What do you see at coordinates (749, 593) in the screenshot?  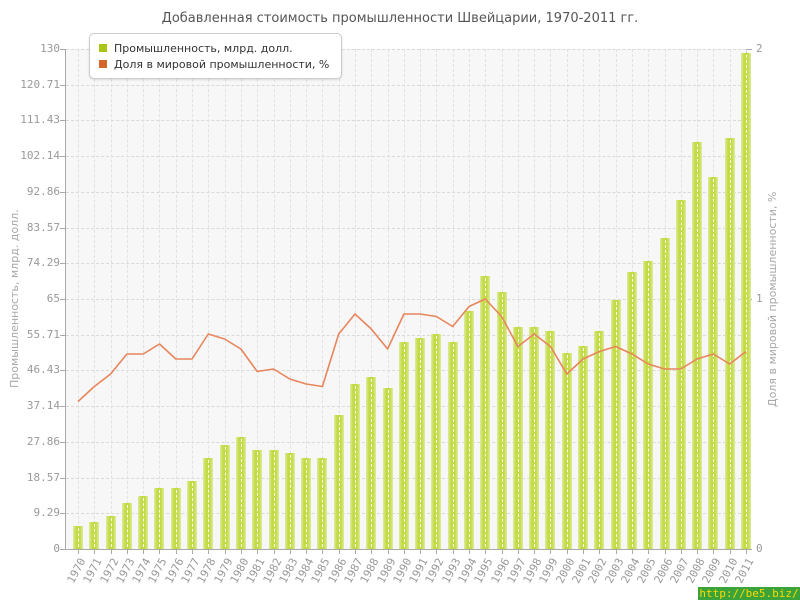 I see `watermark-link: http://be5.biz/` at bounding box center [749, 593].